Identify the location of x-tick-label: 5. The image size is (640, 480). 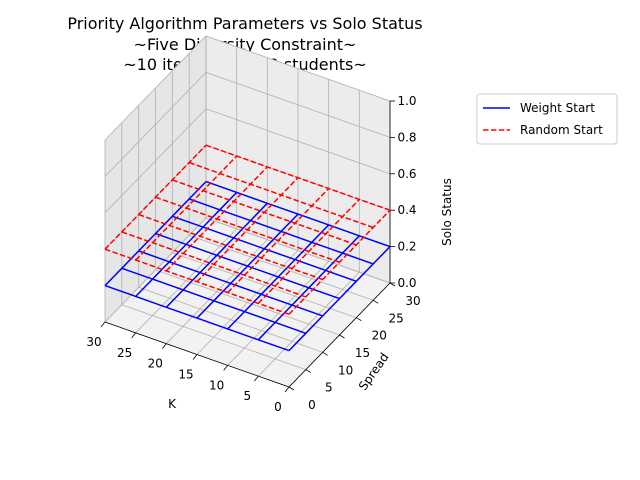
(247, 396).